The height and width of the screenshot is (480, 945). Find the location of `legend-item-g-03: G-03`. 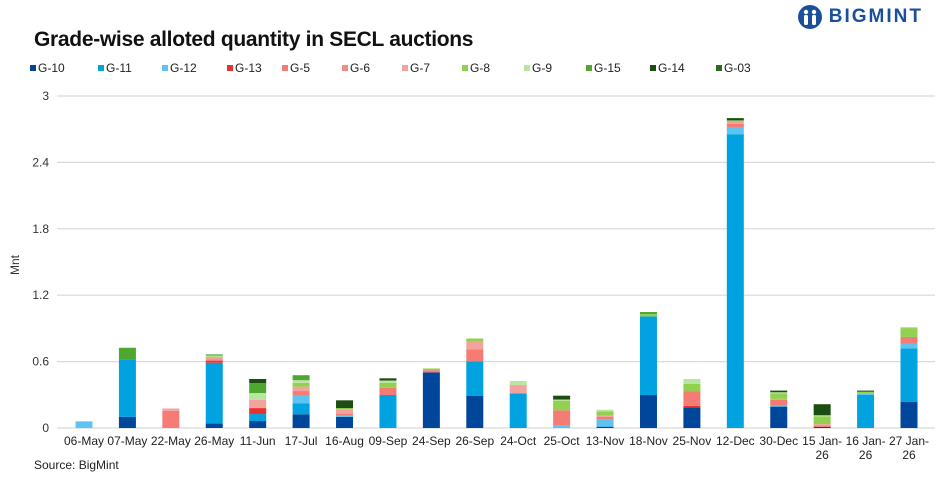

legend-item-g-03: G-03 is located at coordinates (746, 68).